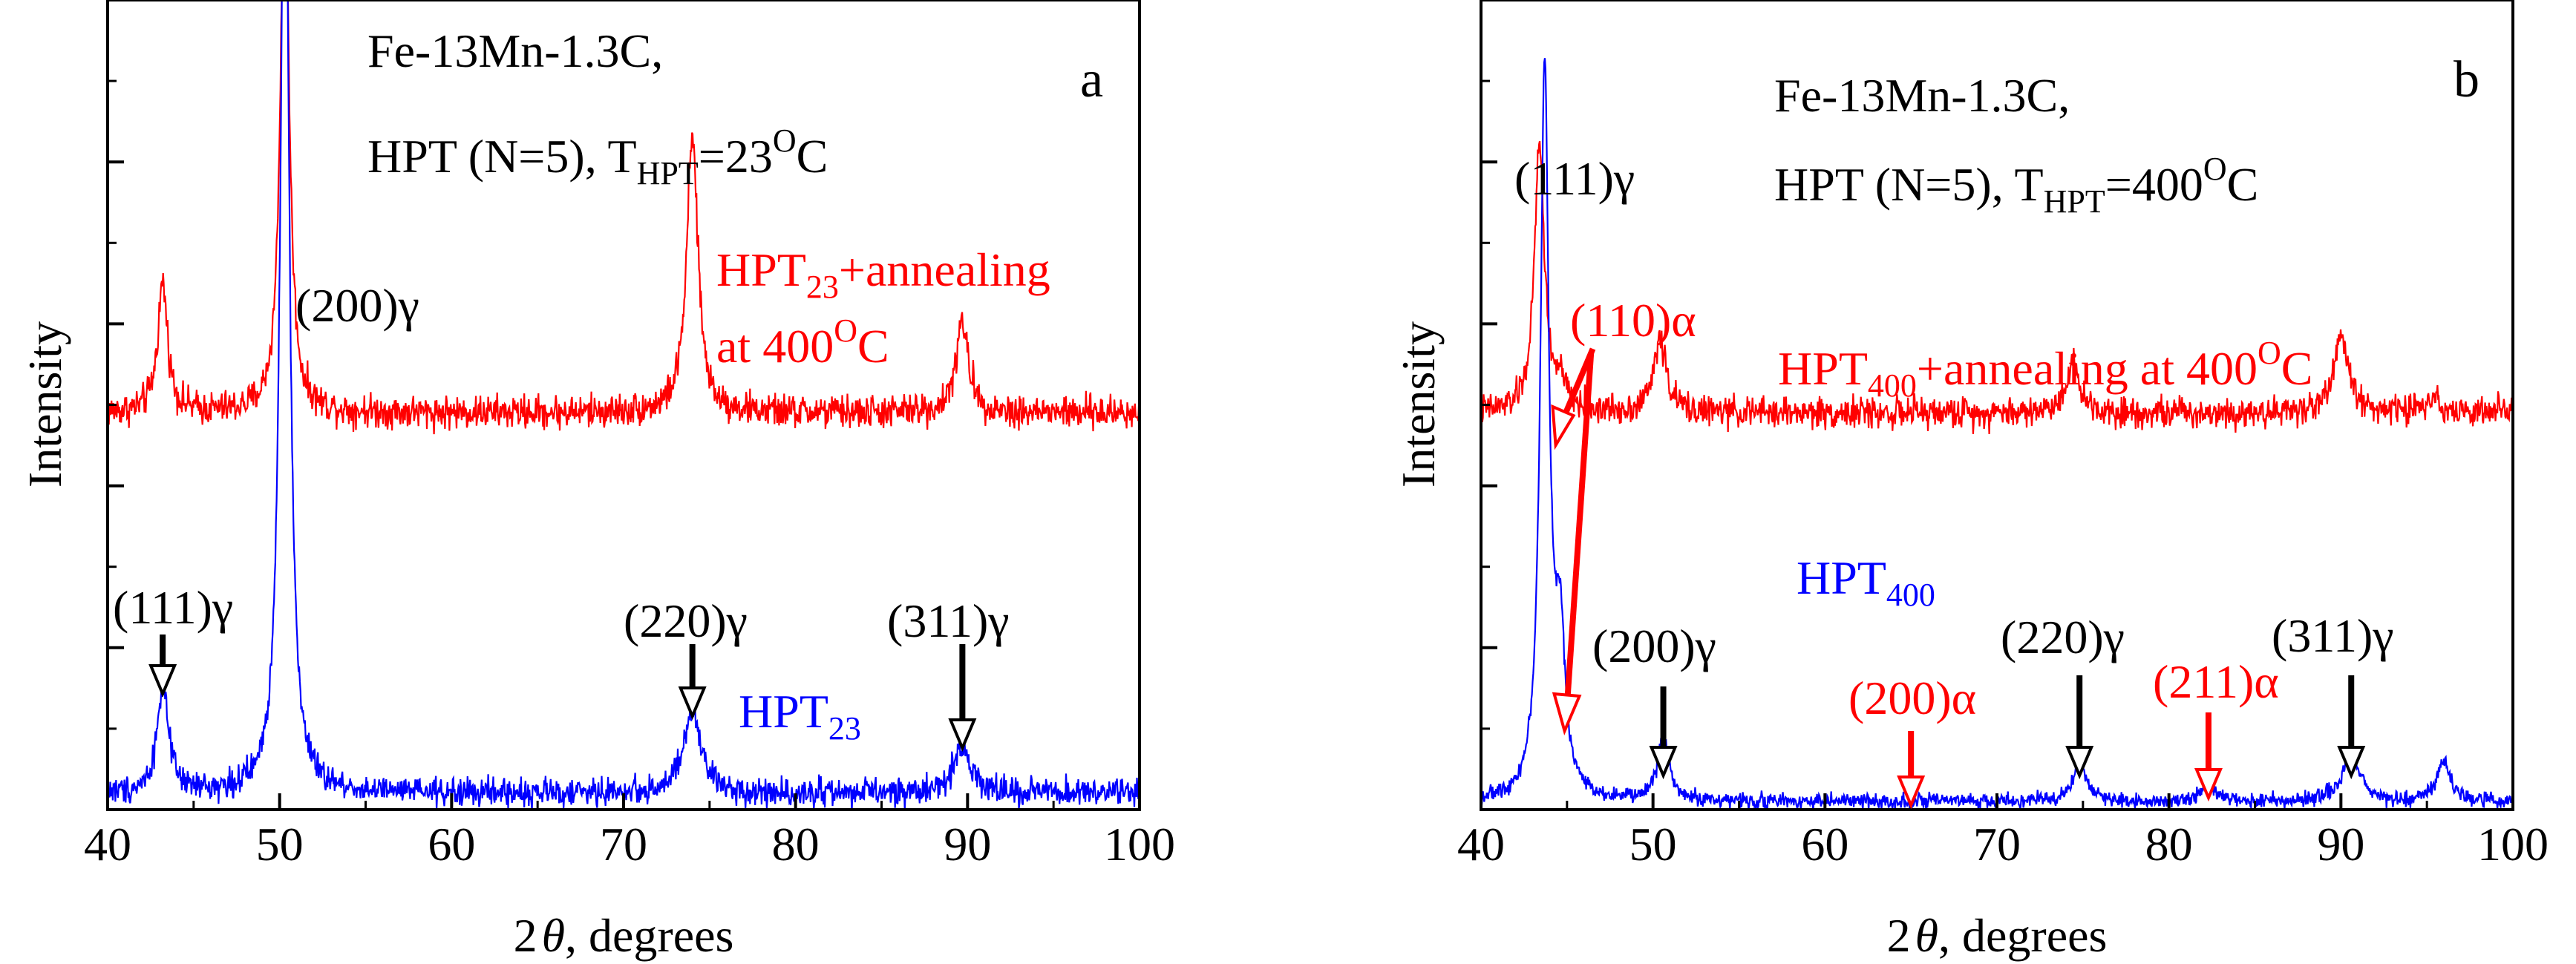 This screenshot has width=2576, height=964. I want to click on panel-a-x-axis-title: 2θ, degrees, so click(624, 936).